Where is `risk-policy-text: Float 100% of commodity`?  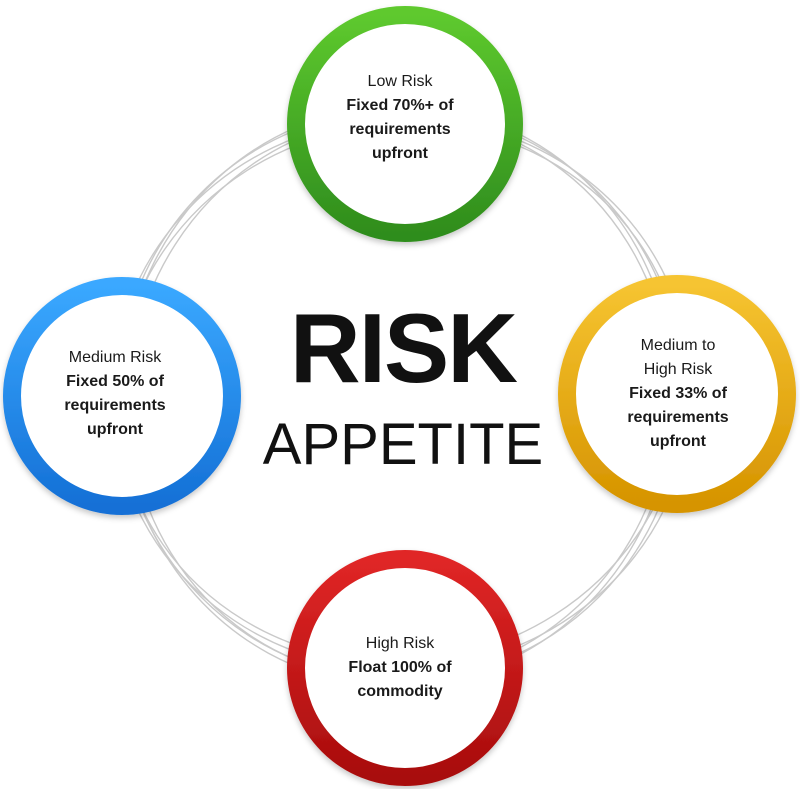
risk-policy-text: Float 100% of commodity is located at coordinates (400, 679).